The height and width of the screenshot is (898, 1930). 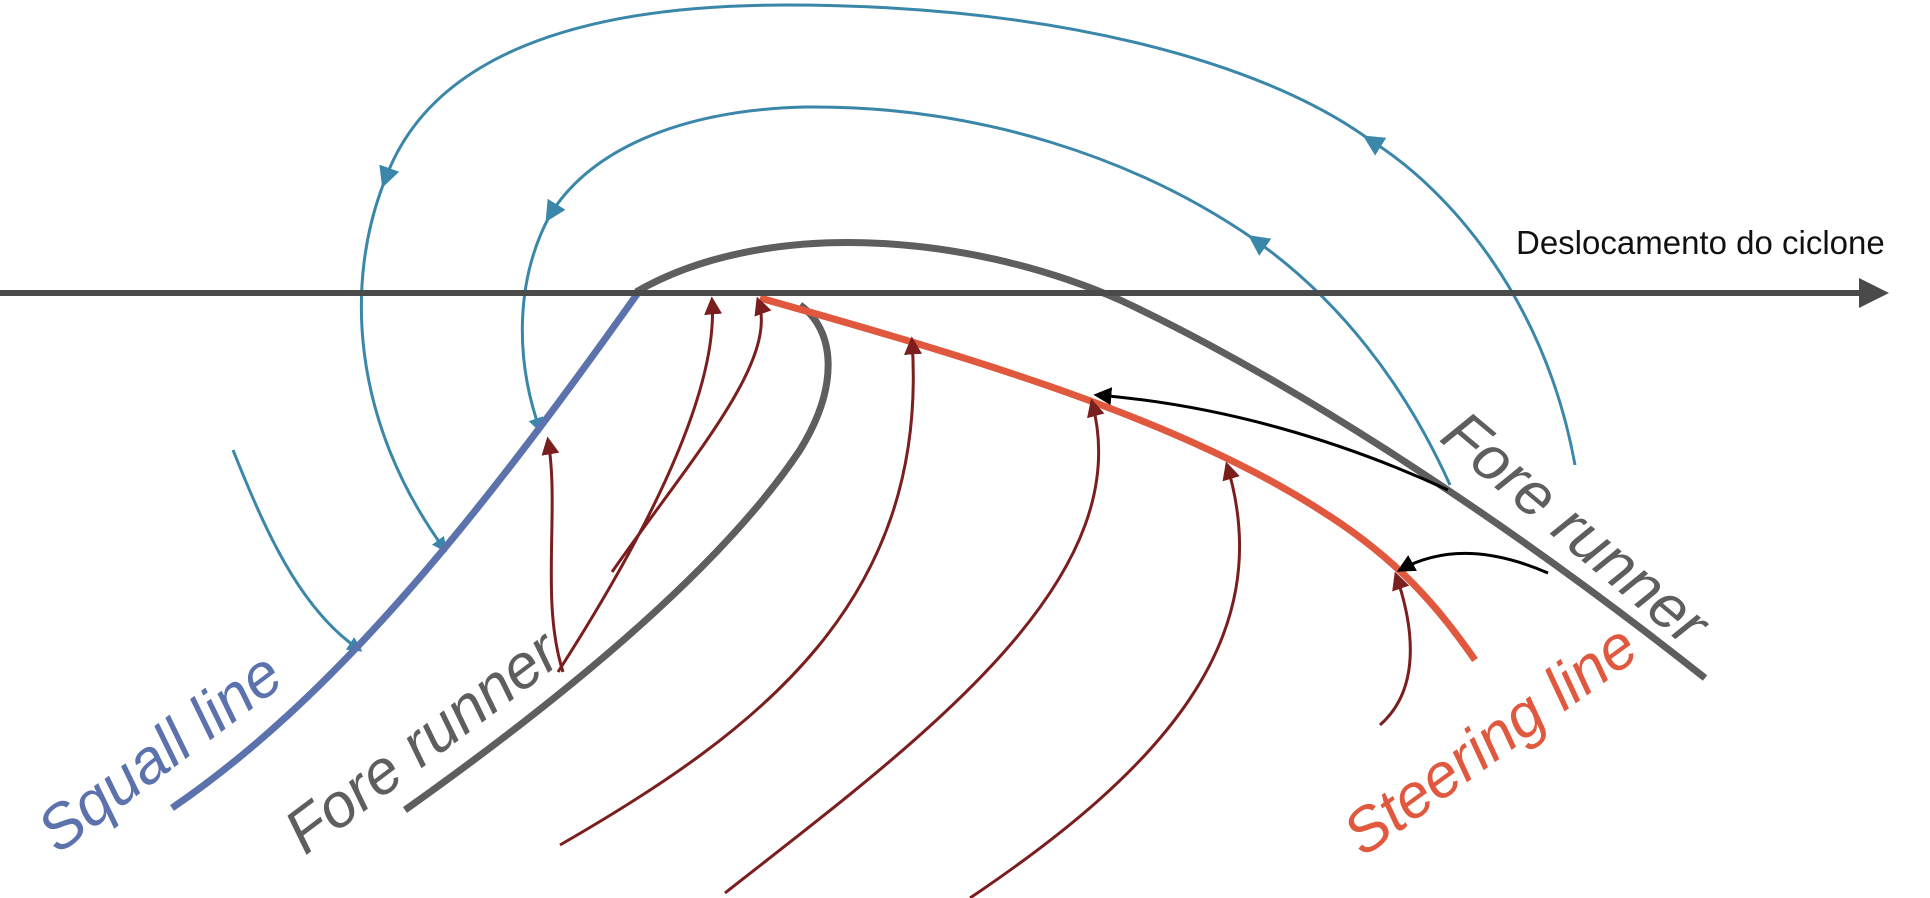 I want to click on blue-streamline-outer-top, so click(x=875, y=95).